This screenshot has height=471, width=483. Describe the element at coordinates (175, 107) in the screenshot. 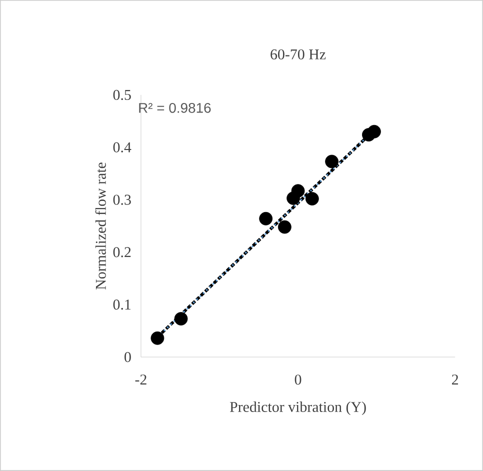

I see `annotation: R² = 0.9816` at that location.